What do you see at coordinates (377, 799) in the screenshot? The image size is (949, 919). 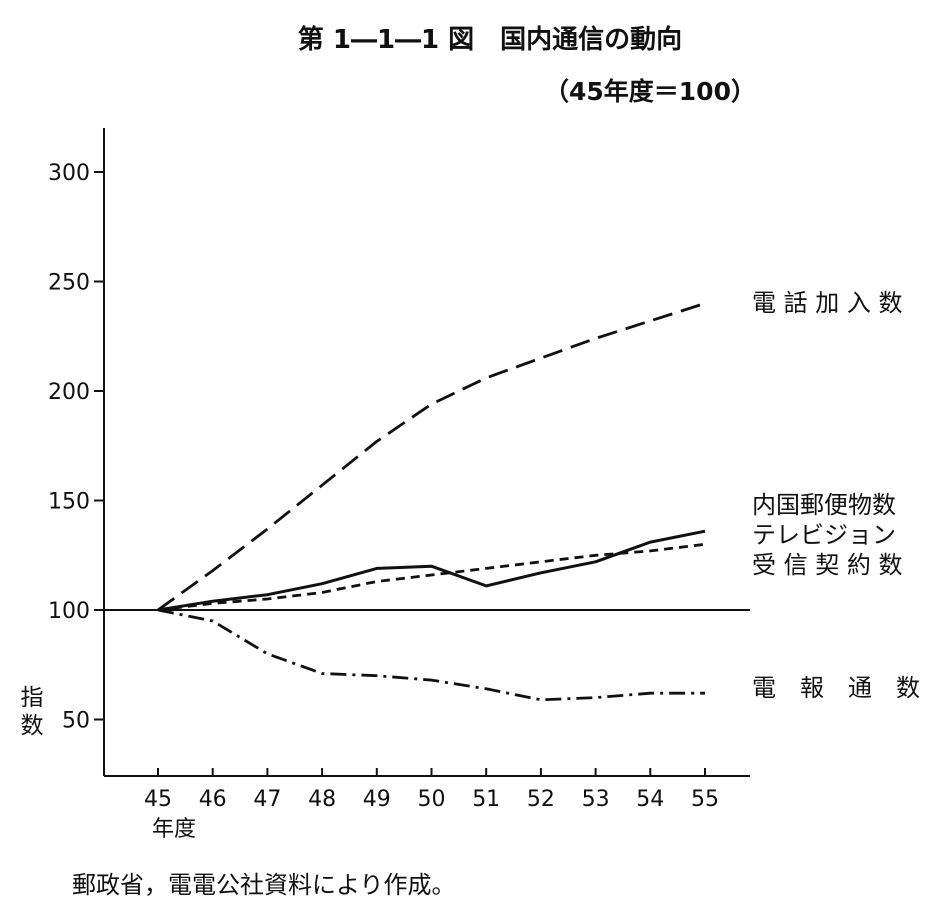 I see `x-tick-label: 49` at bounding box center [377, 799].